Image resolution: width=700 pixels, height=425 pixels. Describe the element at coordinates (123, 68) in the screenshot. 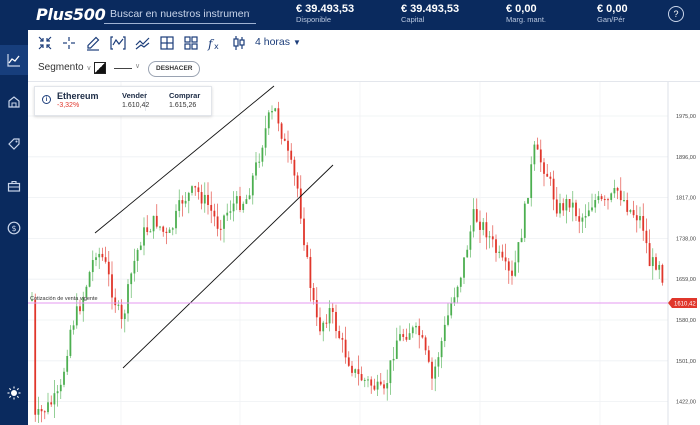

I see `line-style-icon` at that location.